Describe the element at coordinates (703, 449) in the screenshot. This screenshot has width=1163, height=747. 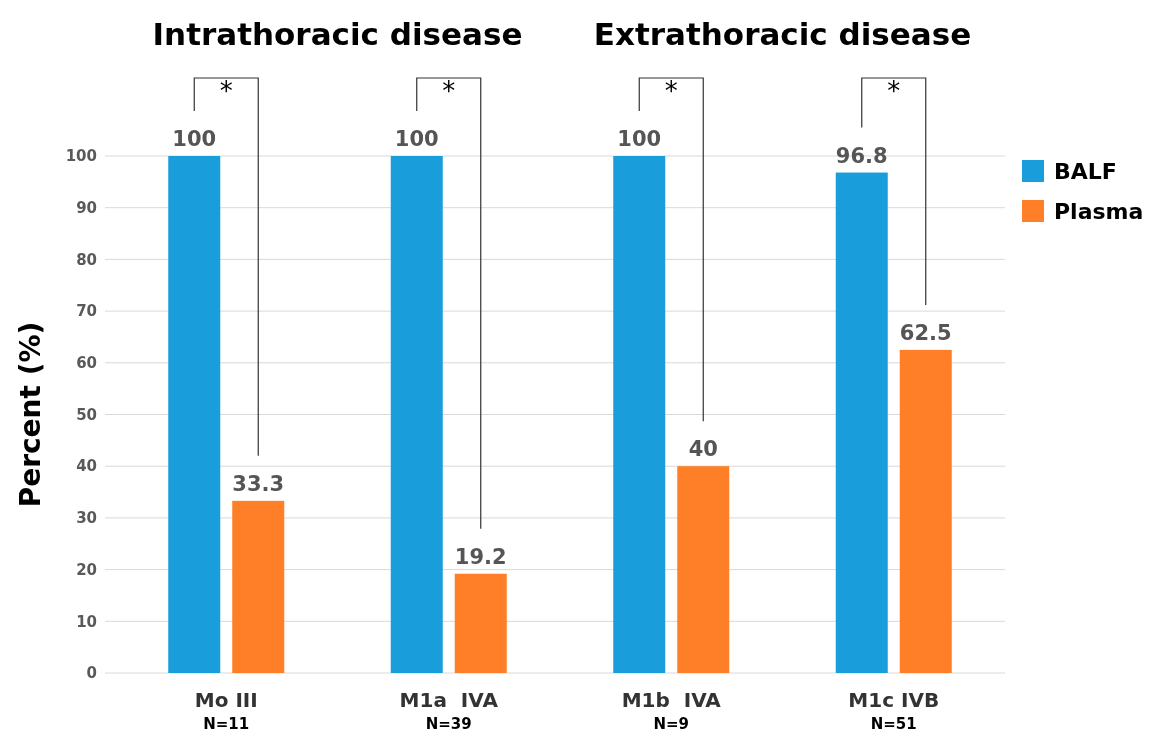
I see `data-label: 40` at that location.